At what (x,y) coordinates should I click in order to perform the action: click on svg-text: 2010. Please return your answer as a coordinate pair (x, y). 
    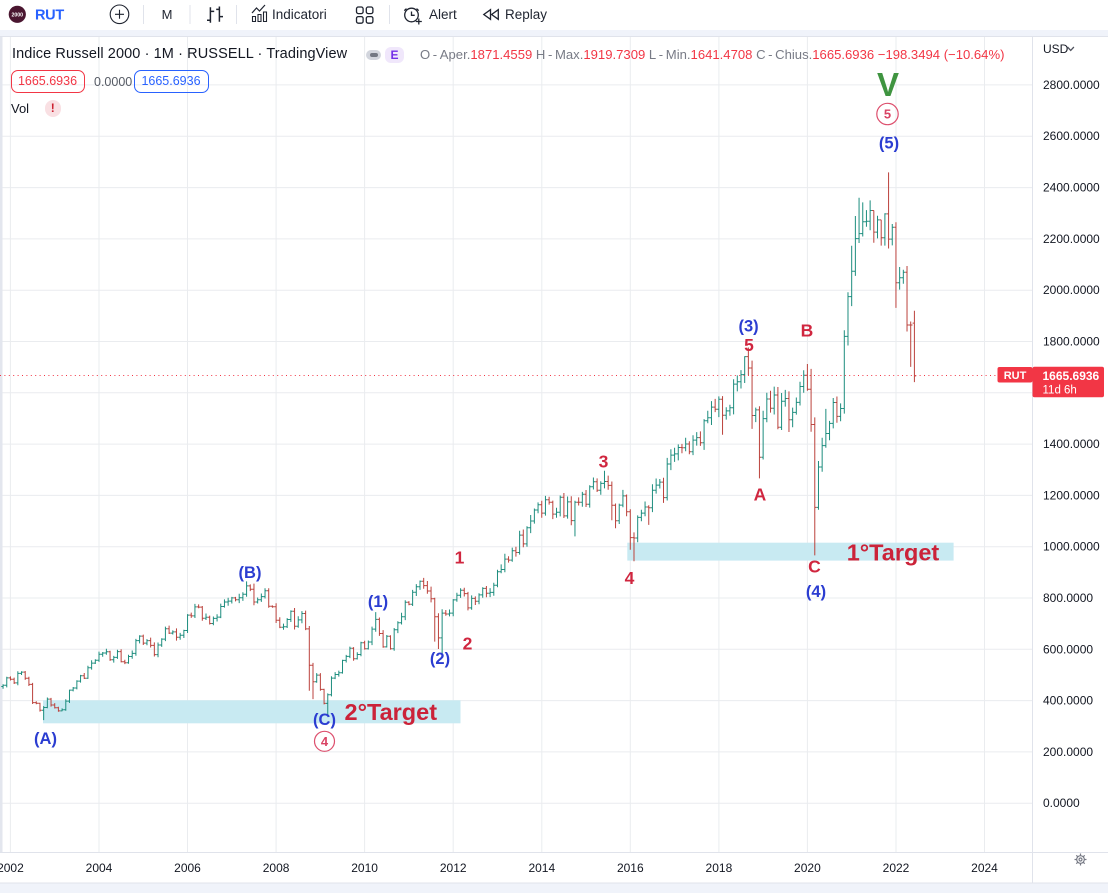
    Looking at the image, I should click on (364, 868).